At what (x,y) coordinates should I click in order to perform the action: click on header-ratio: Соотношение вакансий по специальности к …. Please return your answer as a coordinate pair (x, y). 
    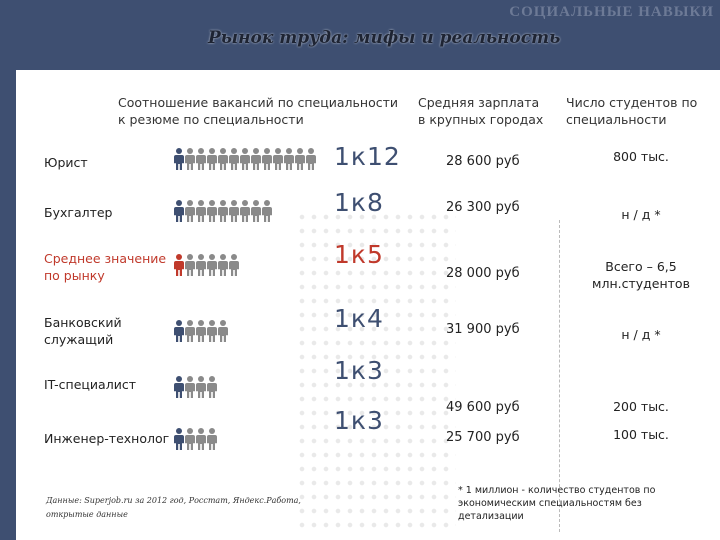
    Looking at the image, I should click on (258, 111).